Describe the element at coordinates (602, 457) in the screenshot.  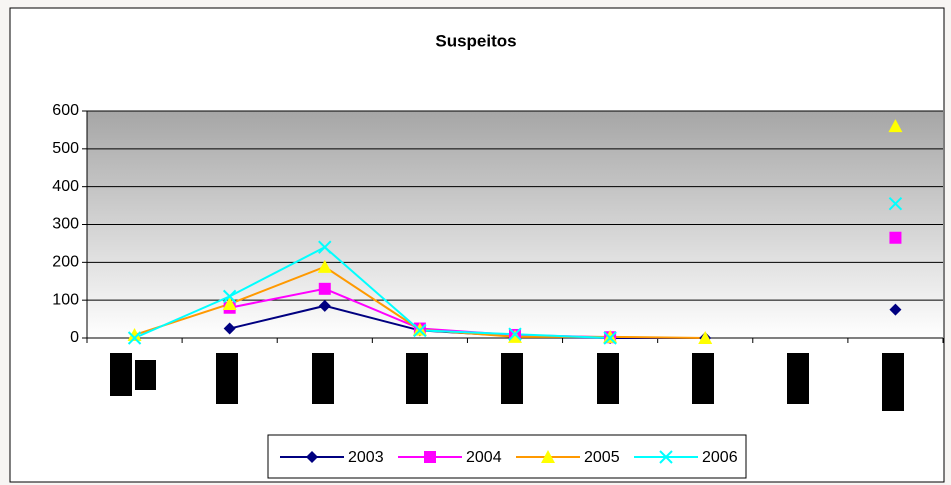
I see `legend-label: 2005` at that location.